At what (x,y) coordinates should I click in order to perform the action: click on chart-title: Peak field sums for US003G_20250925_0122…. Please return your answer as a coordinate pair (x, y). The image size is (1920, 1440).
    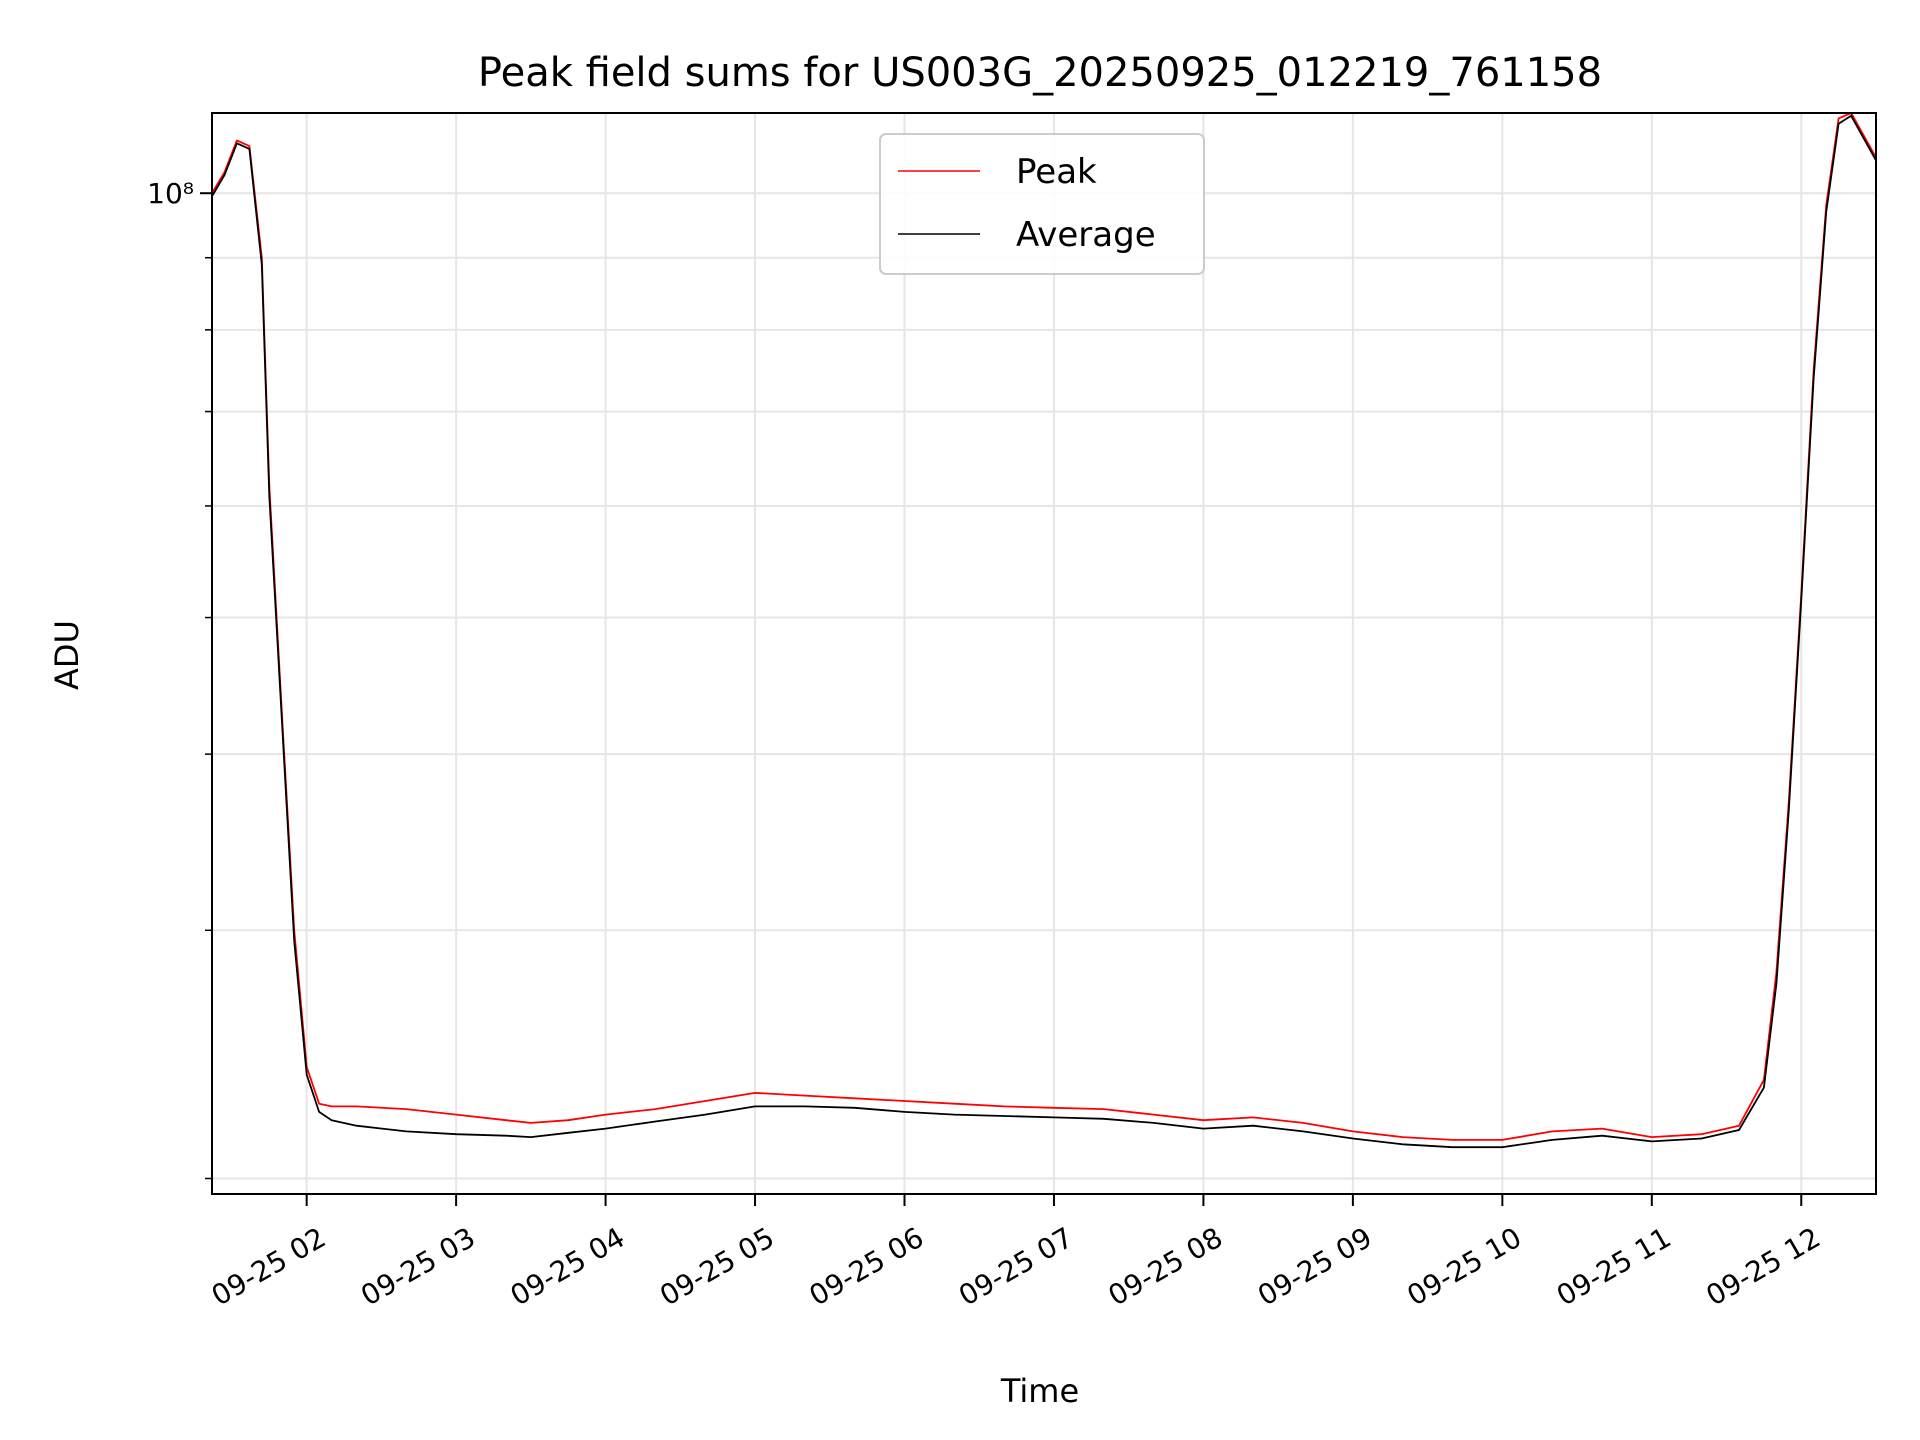
    Looking at the image, I should click on (1040, 73).